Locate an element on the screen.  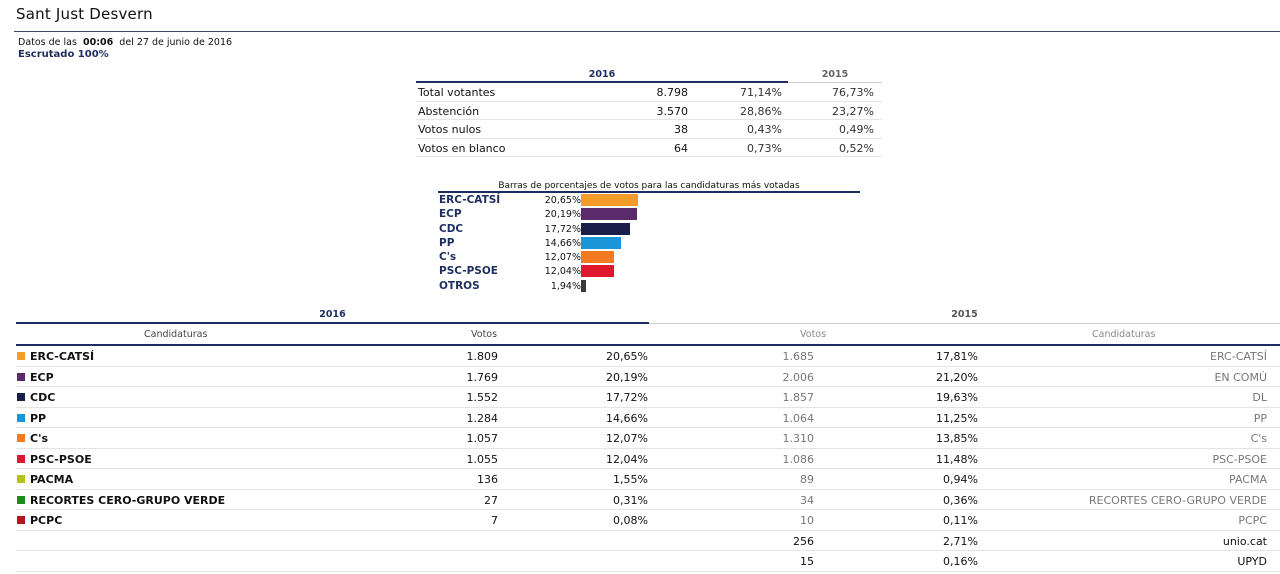
chart-data-label: 12,04% is located at coordinates (562, 272).